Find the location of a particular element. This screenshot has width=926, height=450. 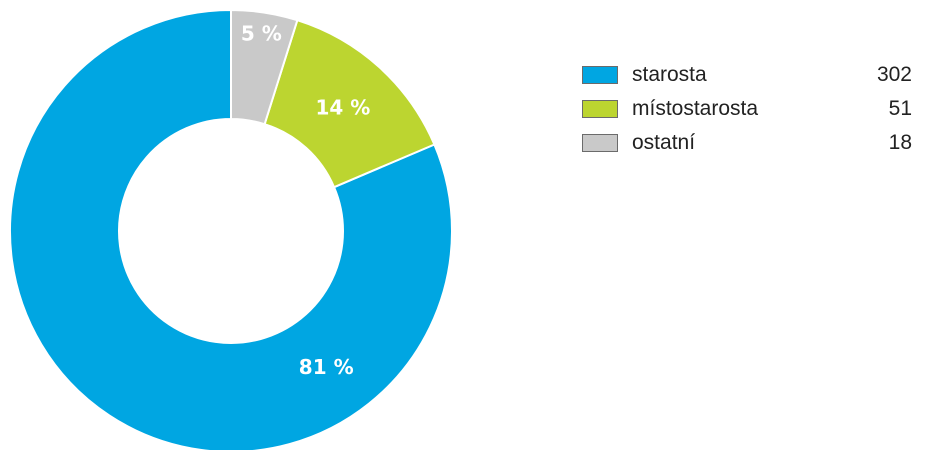

legend-swatch-mistostarosta is located at coordinates (600, 109).